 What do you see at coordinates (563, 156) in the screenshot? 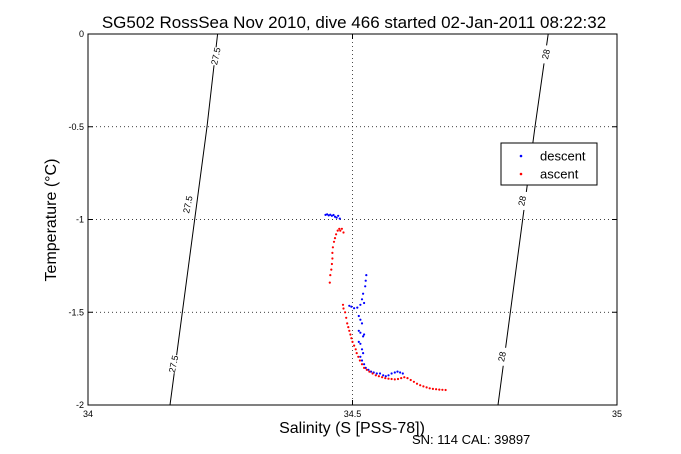
I see `legend-descent-label: descent` at bounding box center [563, 156].